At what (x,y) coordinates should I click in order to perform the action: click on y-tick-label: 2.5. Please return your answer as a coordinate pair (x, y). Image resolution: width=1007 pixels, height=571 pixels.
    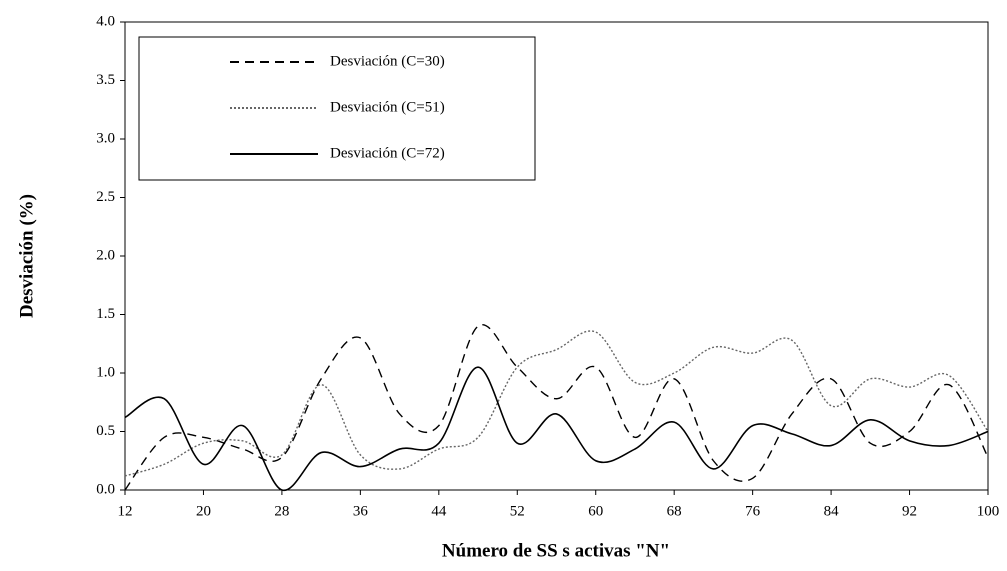
    Looking at the image, I should click on (105, 197).